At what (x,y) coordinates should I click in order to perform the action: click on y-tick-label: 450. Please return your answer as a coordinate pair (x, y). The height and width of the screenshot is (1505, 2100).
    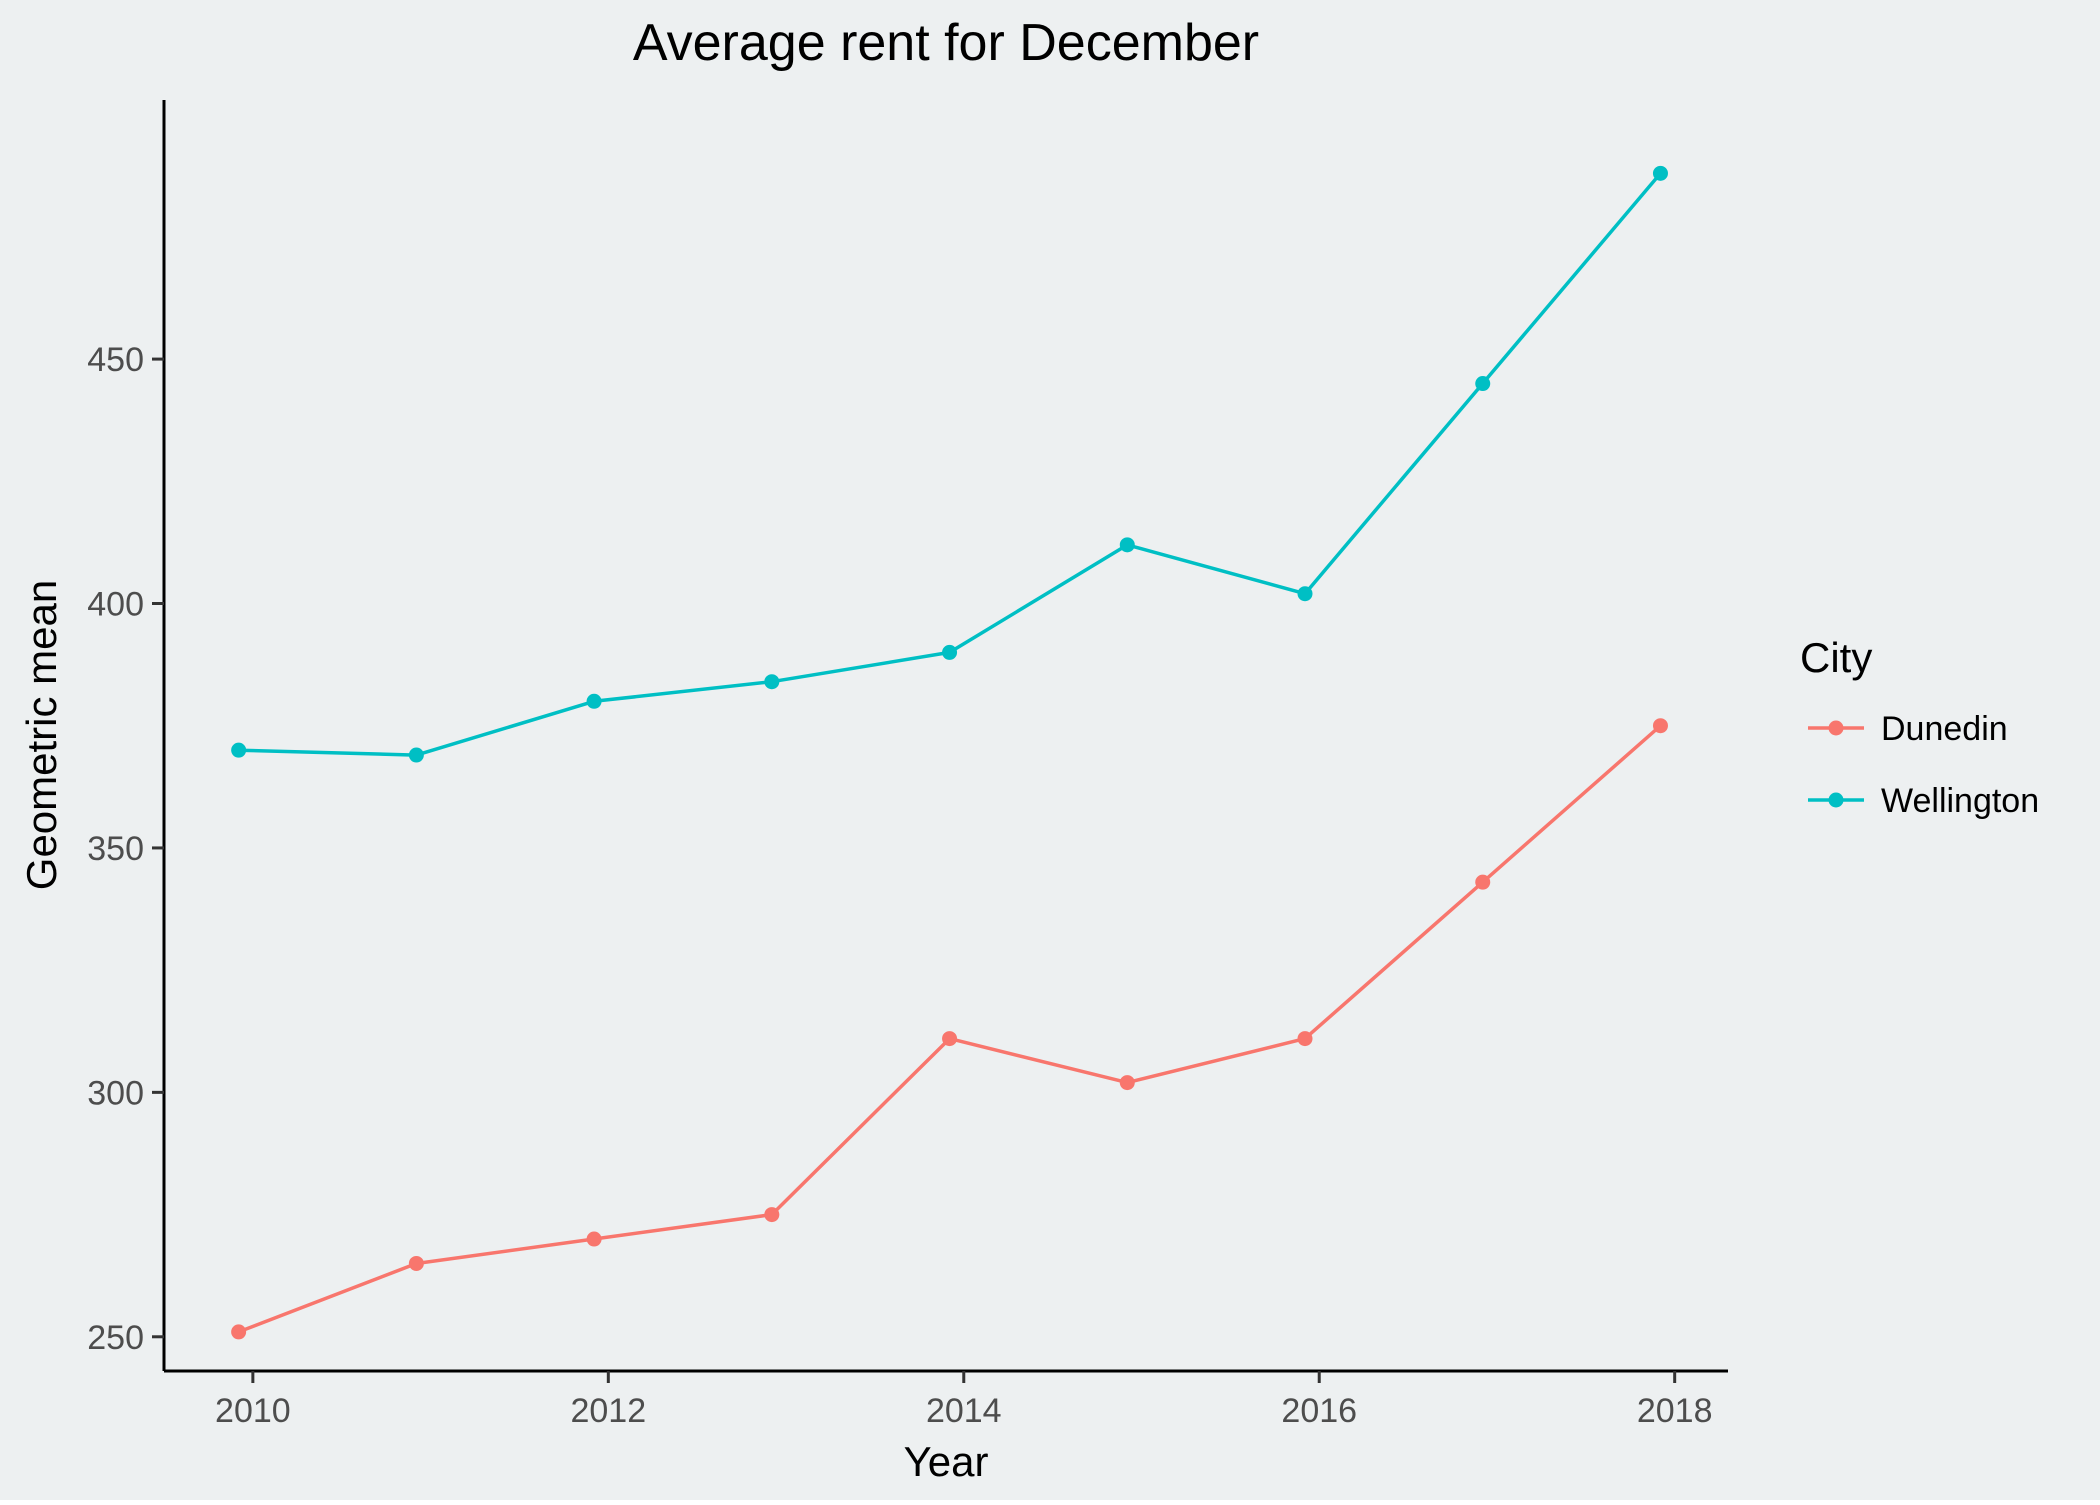
    Looking at the image, I should click on (115, 360).